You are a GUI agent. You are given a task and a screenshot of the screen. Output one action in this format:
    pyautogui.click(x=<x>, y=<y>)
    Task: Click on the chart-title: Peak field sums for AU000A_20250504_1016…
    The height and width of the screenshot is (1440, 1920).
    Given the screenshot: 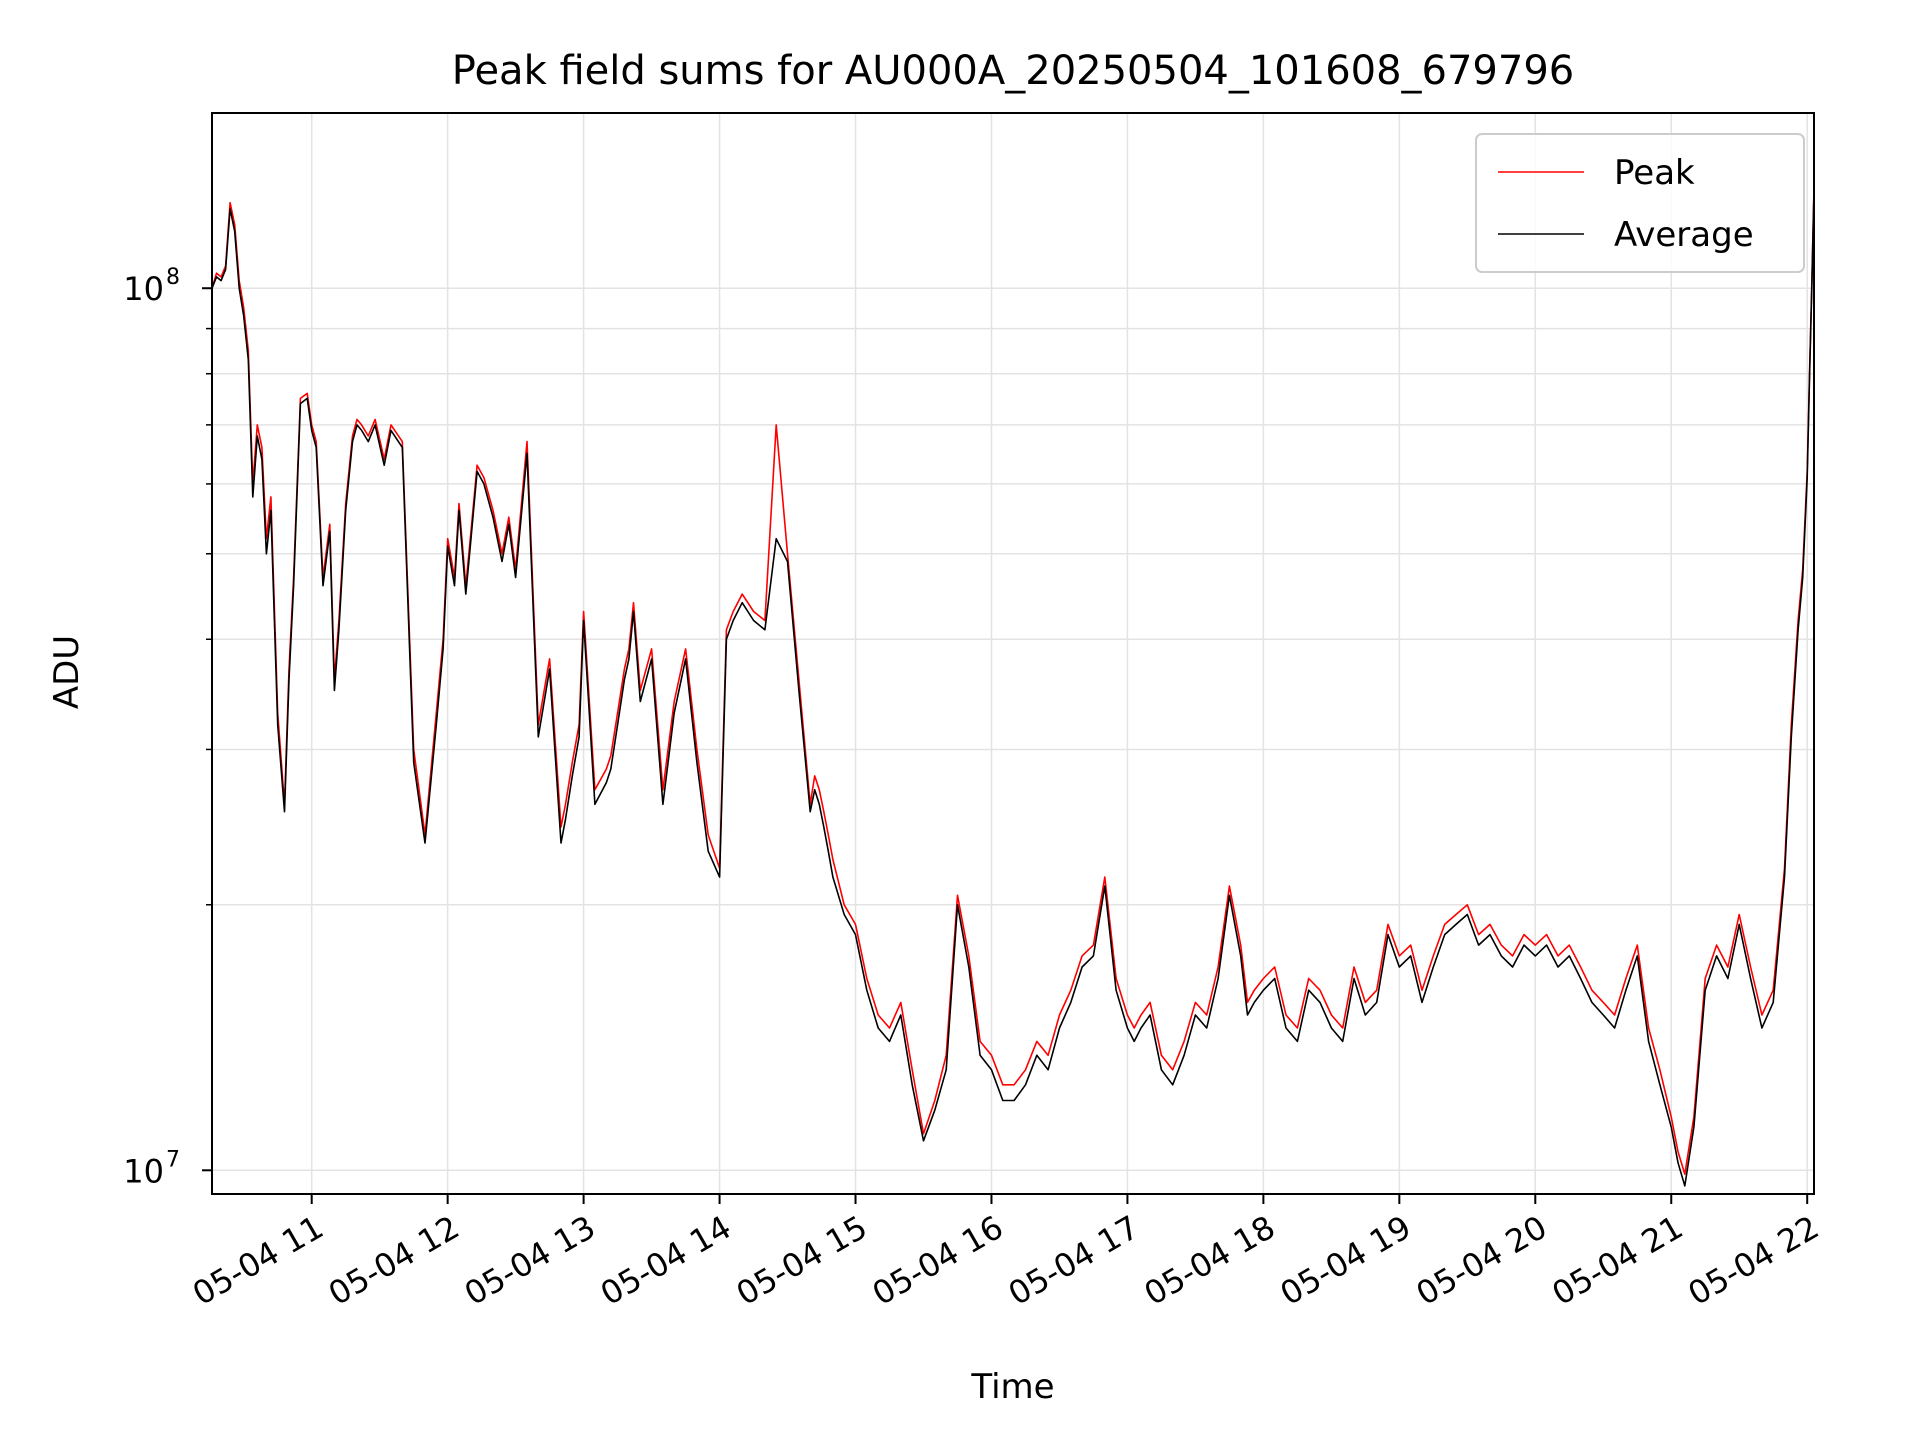 What is the action you would take?
    pyautogui.click(x=1013, y=71)
    